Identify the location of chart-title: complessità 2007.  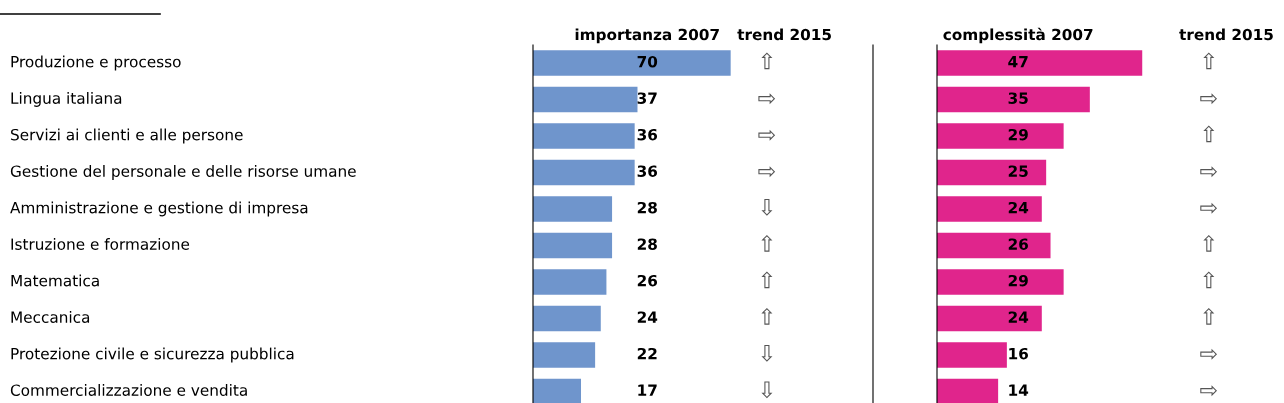
(1018, 35).